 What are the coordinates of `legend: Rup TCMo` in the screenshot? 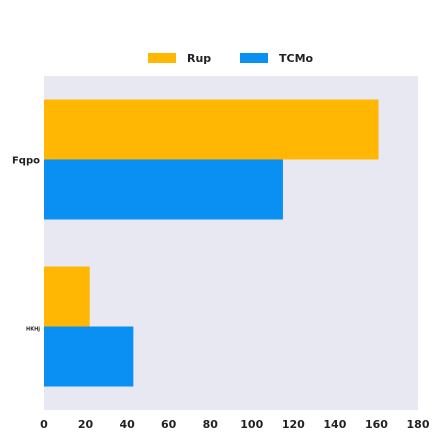 It's located at (231, 58).